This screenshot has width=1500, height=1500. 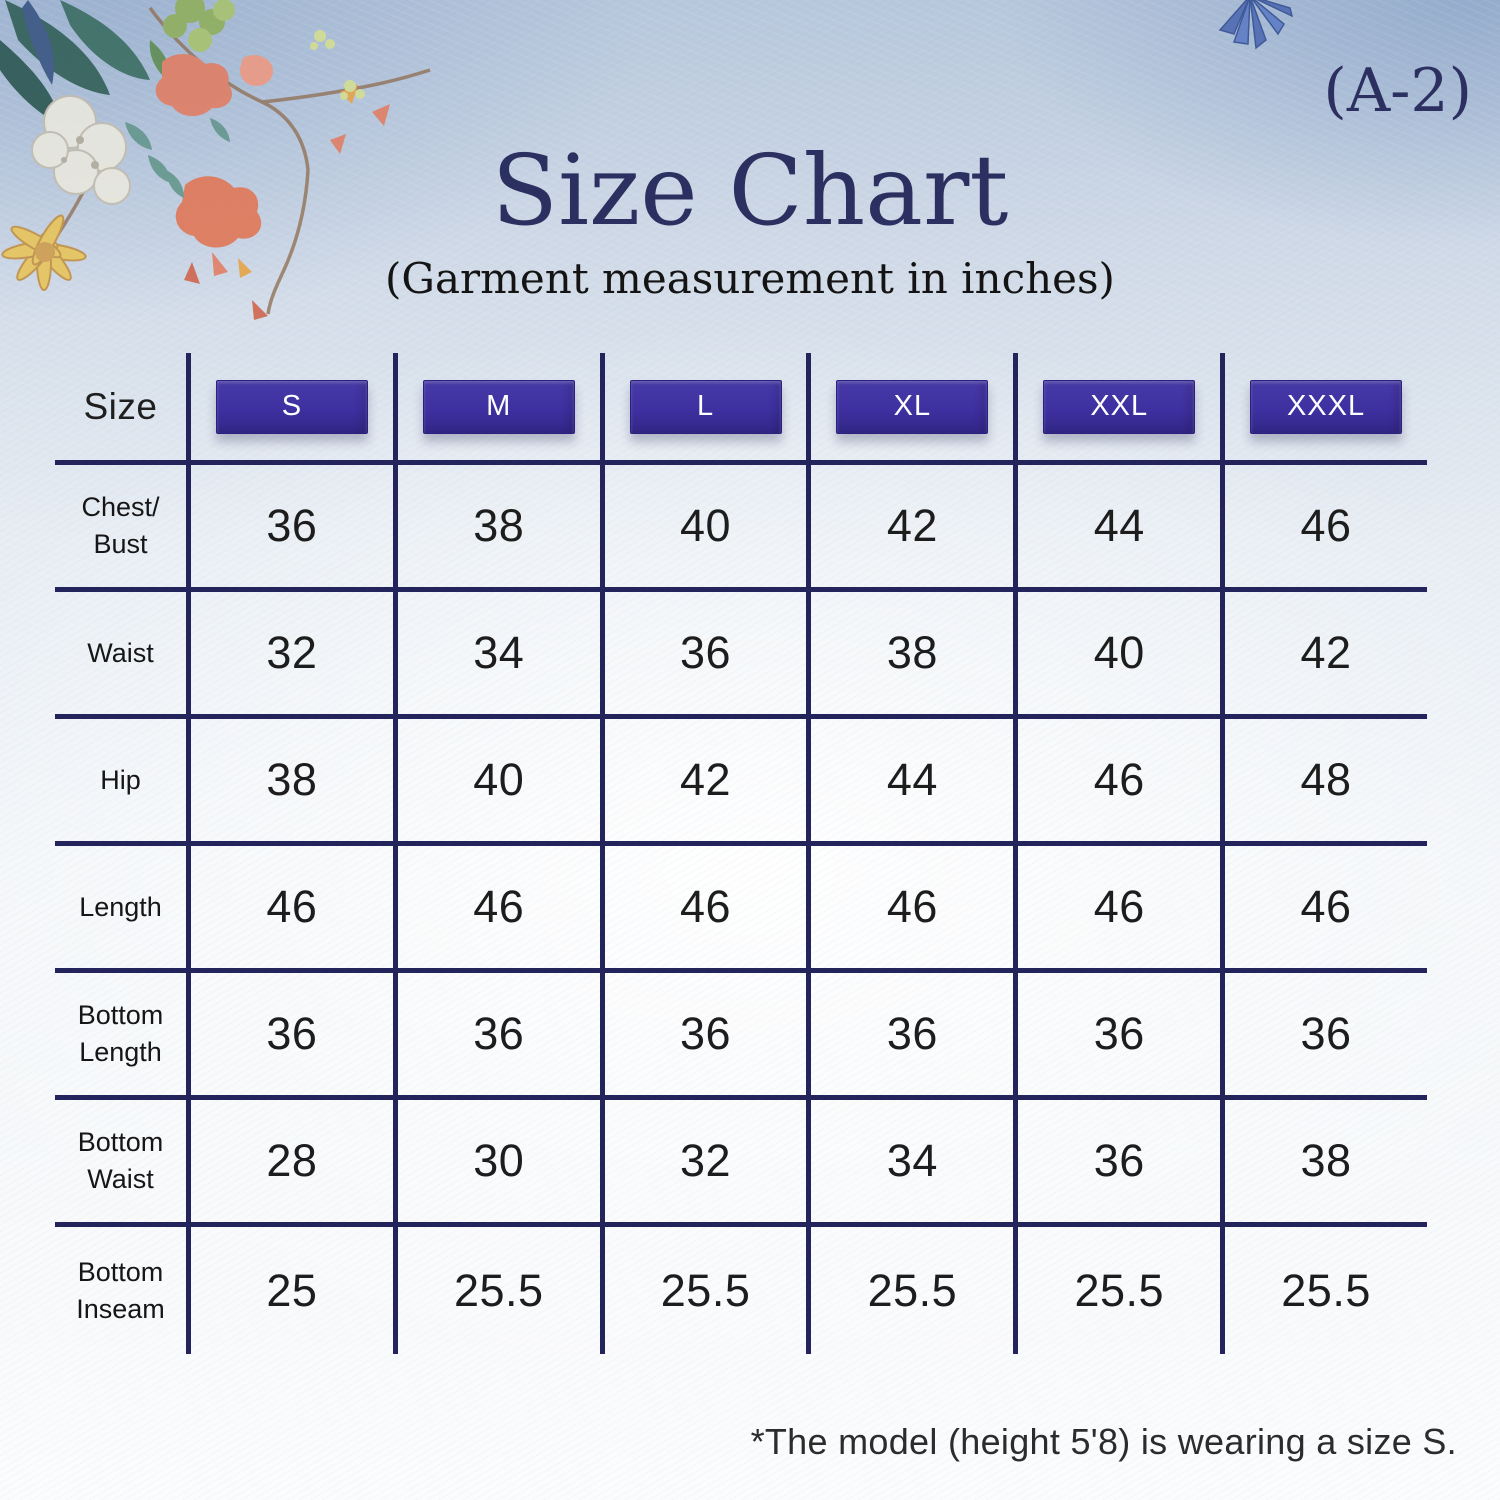 I want to click on measurement-value: 48, so click(x=1326, y=779).